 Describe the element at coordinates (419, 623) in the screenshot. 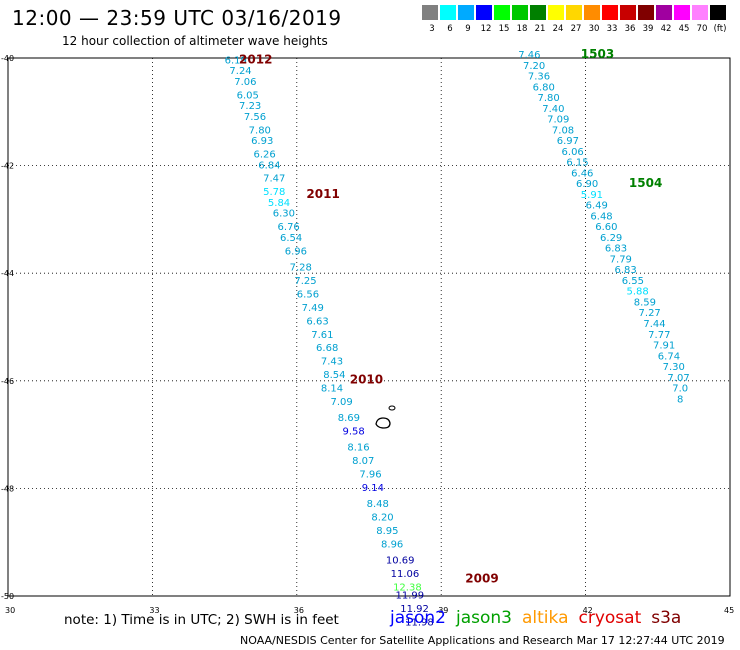

I see `swh-value: 11.98` at that location.